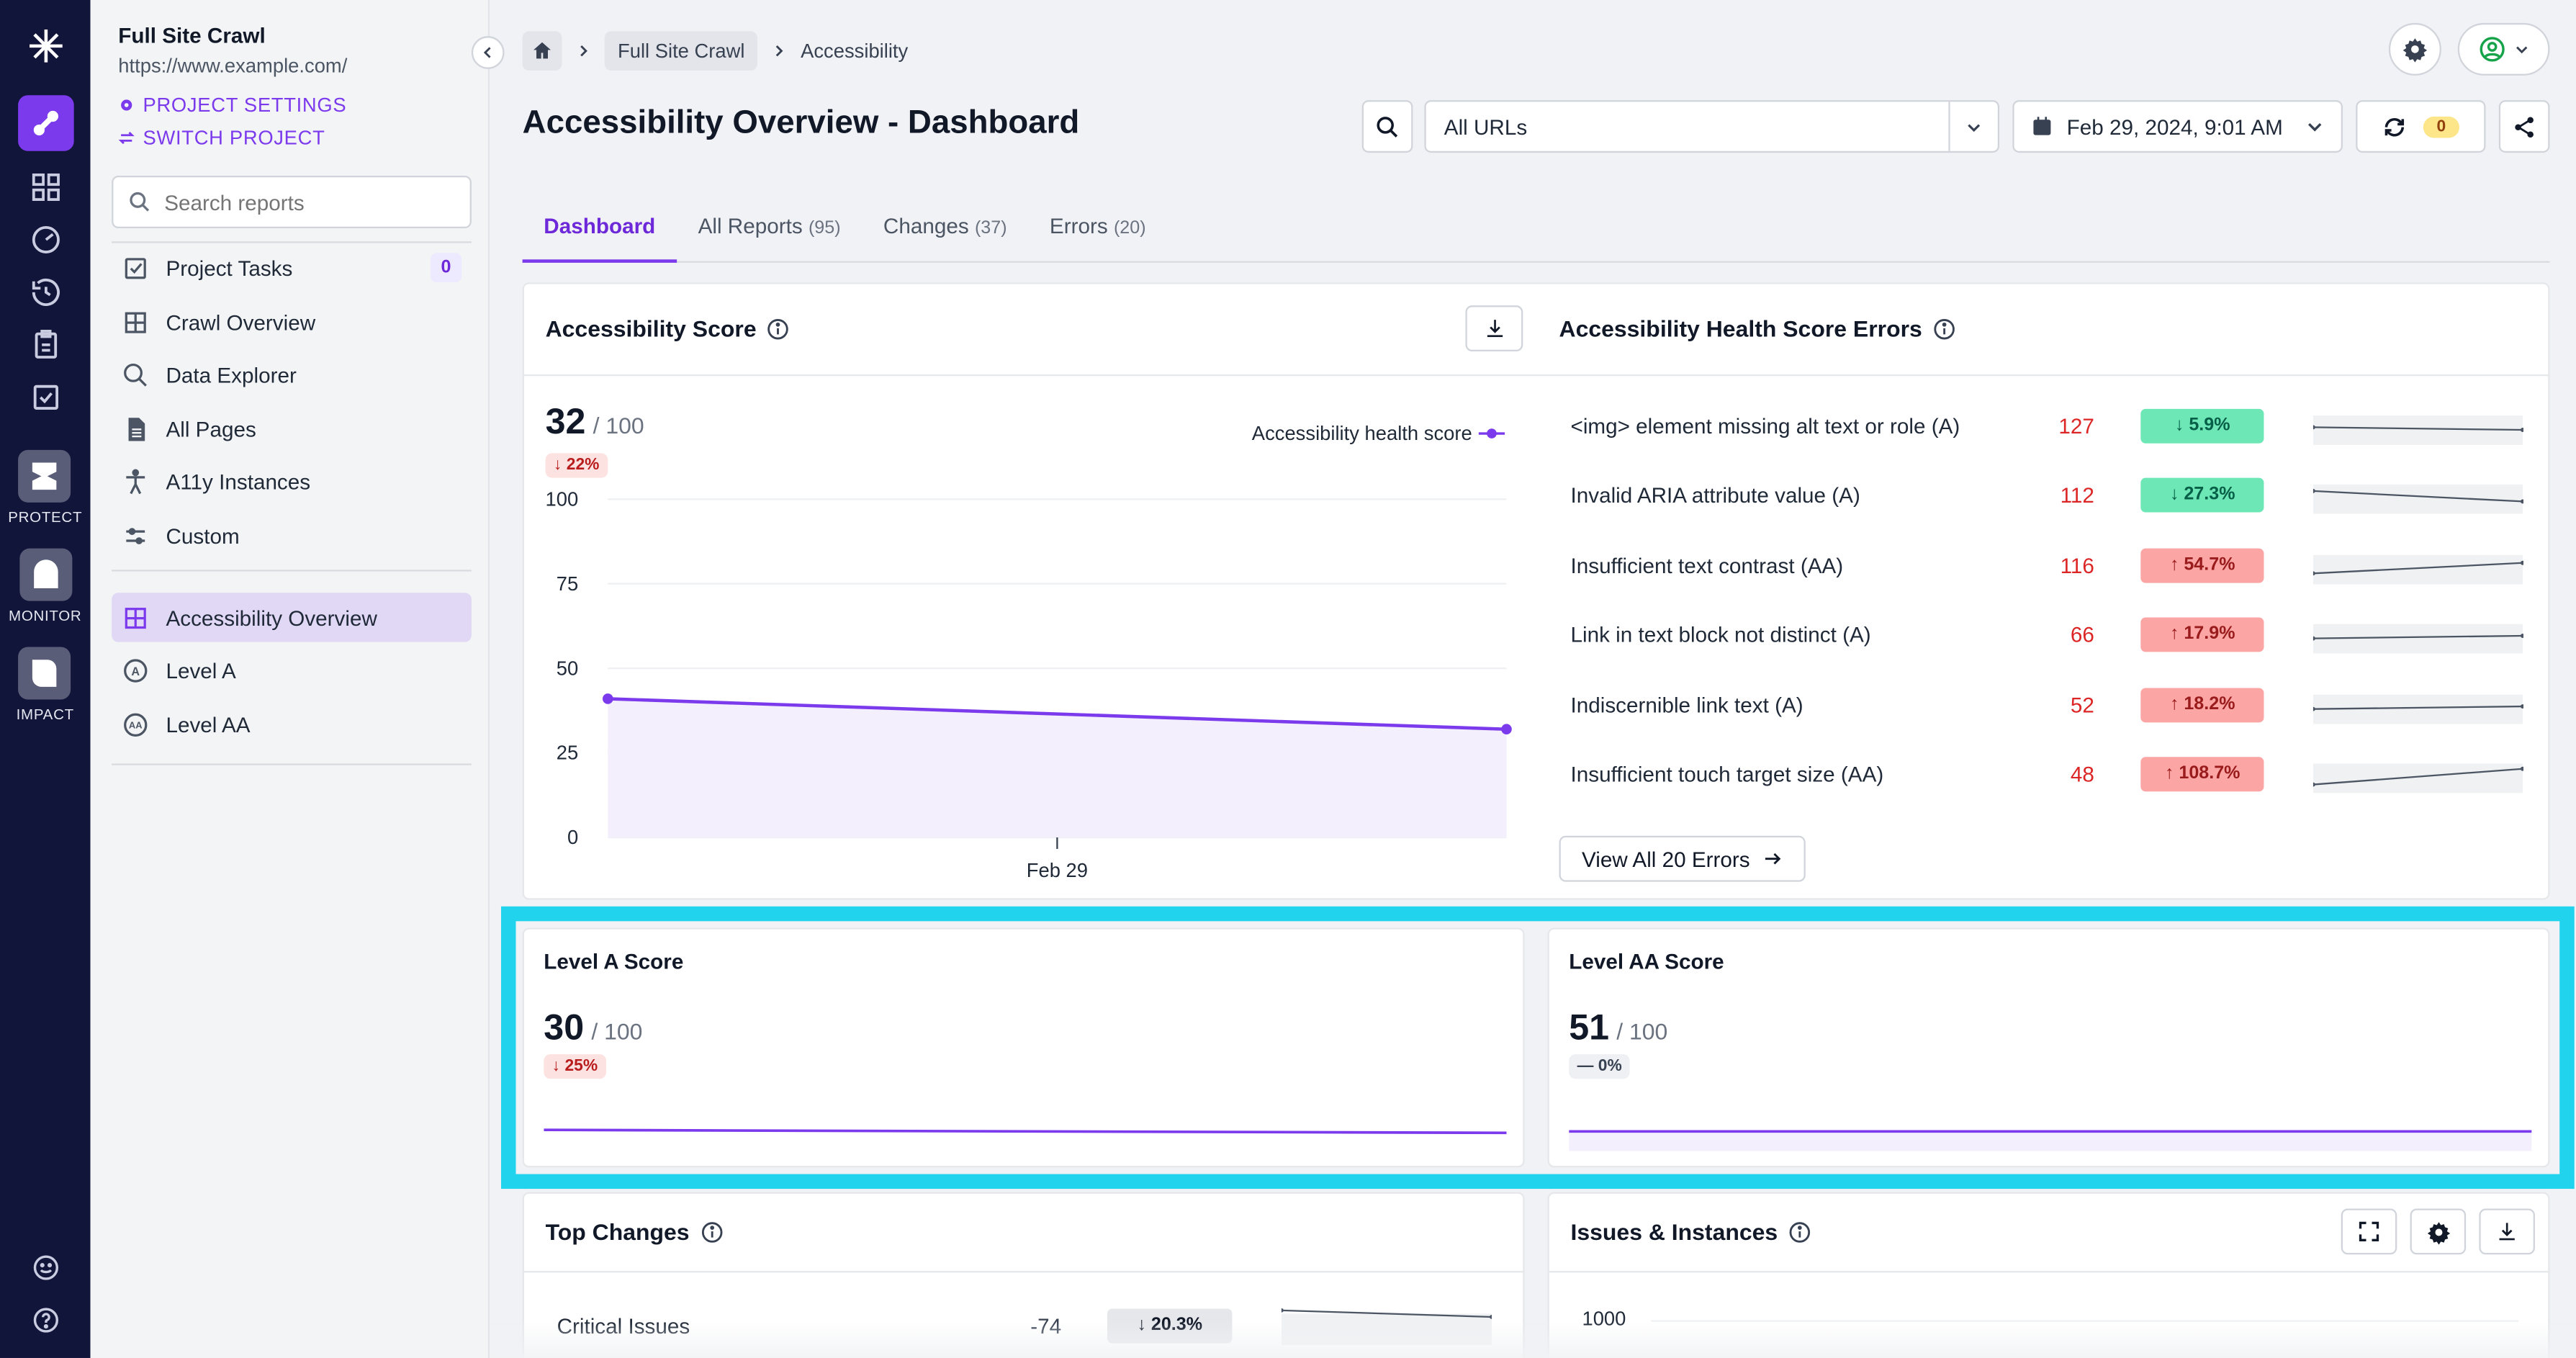 The image size is (2576, 1358). I want to click on top-changes-header: Top Changes, so click(635, 1231).